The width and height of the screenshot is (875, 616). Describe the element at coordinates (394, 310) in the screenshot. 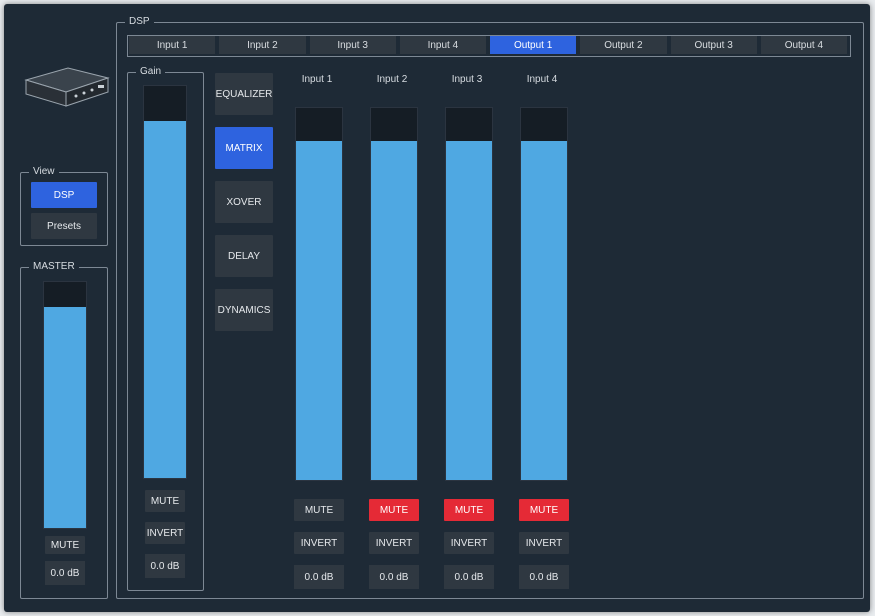

I see `matrix-input-2-fader-fill` at that location.